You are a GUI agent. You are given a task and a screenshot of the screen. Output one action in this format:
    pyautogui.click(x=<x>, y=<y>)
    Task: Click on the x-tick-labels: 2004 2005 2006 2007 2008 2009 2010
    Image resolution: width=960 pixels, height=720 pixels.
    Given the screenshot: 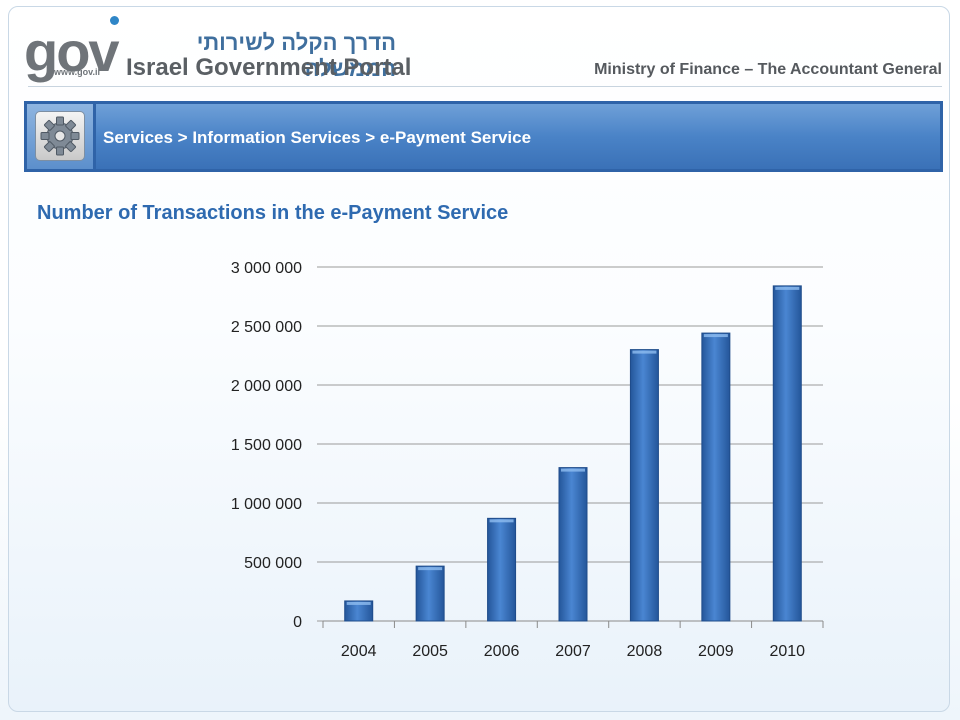 What is the action you would take?
    pyautogui.click(x=573, y=651)
    